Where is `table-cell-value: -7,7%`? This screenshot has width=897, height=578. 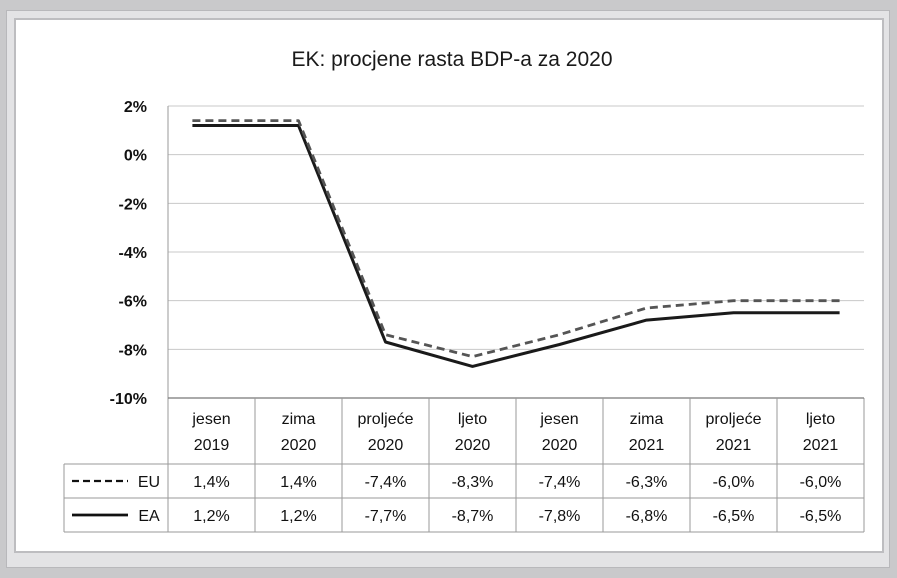
table-cell-value: -7,7% is located at coordinates (386, 516).